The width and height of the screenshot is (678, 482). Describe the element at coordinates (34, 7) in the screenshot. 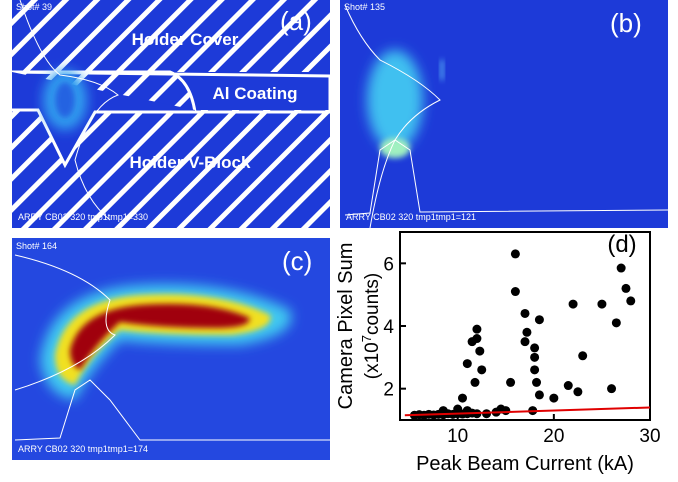

I see `shot-label: Shot# 39` at that location.